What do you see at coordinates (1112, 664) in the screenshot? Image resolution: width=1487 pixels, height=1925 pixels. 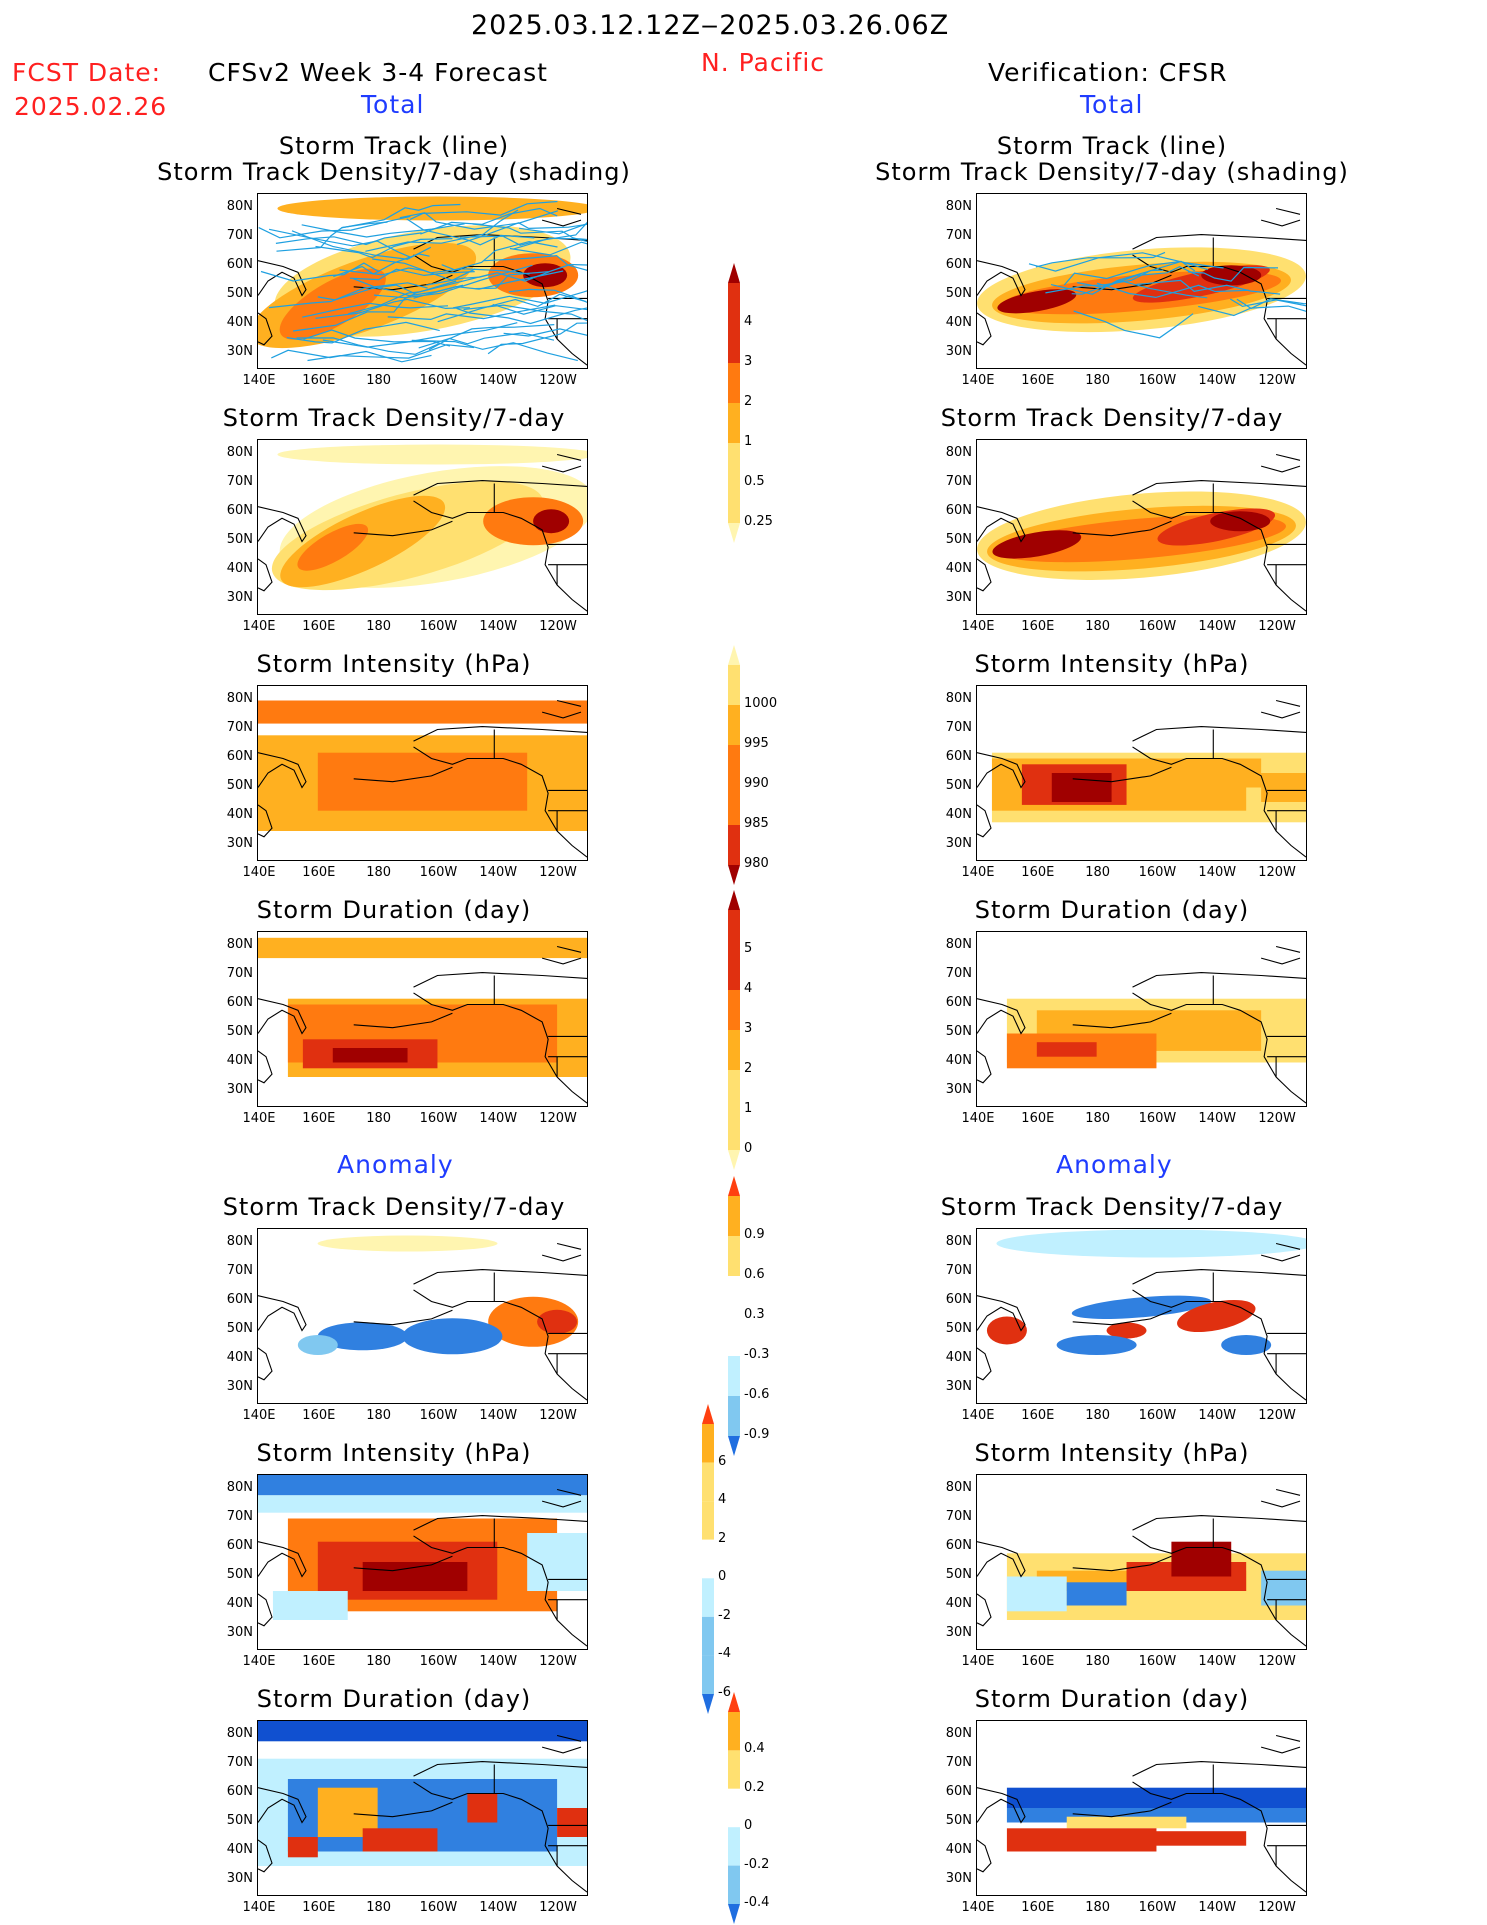 I see `panel-title-intensity-right: Storm Intensity (hPa)` at bounding box center [1112, 664].